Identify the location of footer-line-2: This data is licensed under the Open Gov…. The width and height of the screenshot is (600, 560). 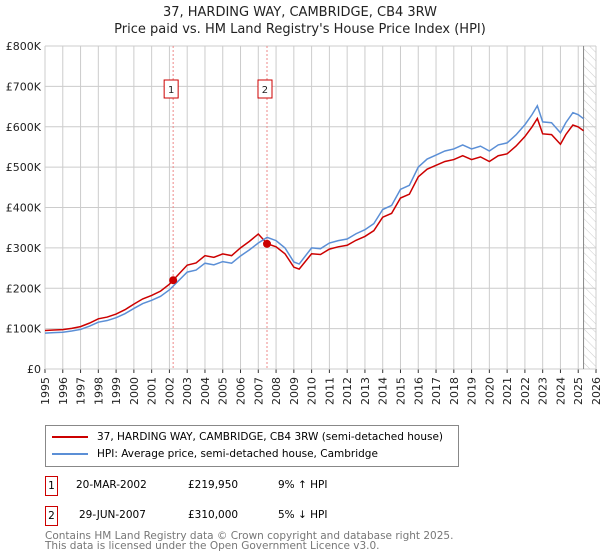
(212, 546).